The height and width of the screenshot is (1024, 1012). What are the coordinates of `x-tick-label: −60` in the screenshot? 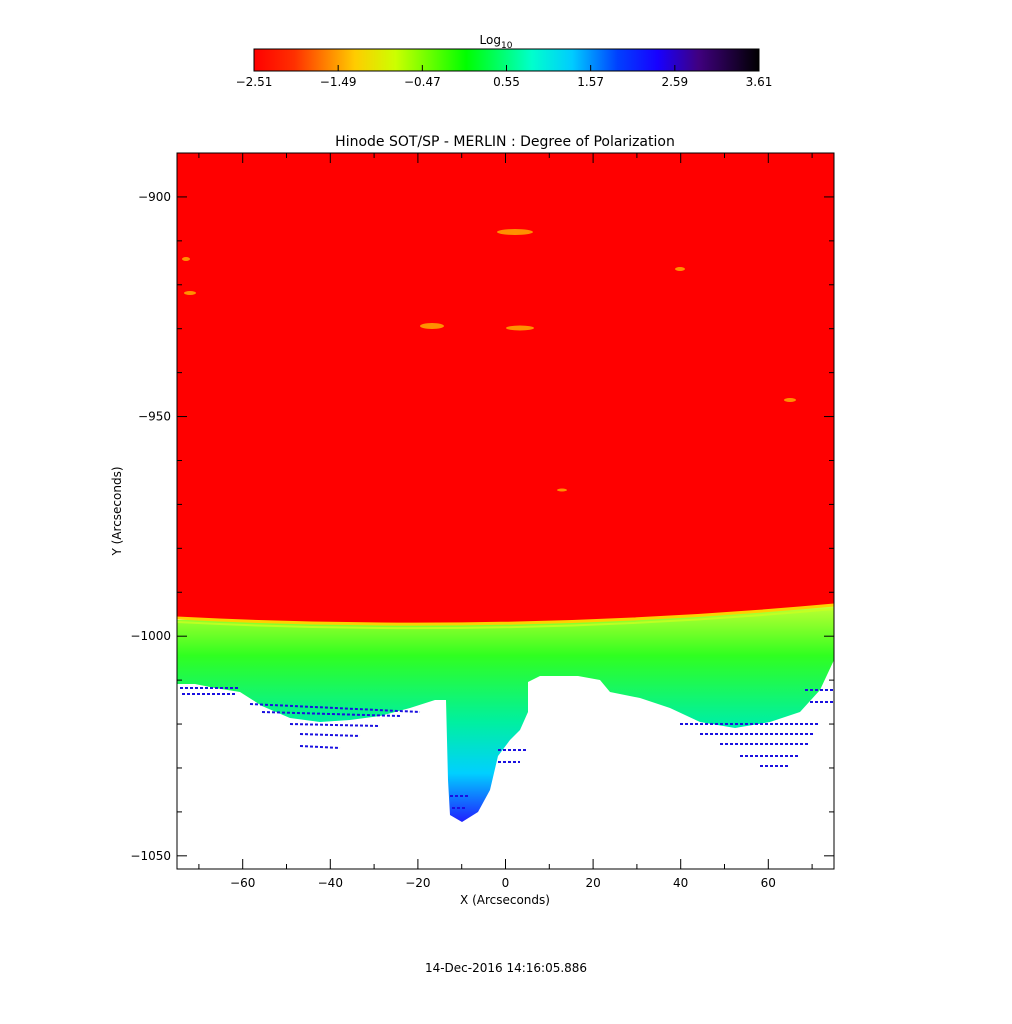 It's located at (242, 883).